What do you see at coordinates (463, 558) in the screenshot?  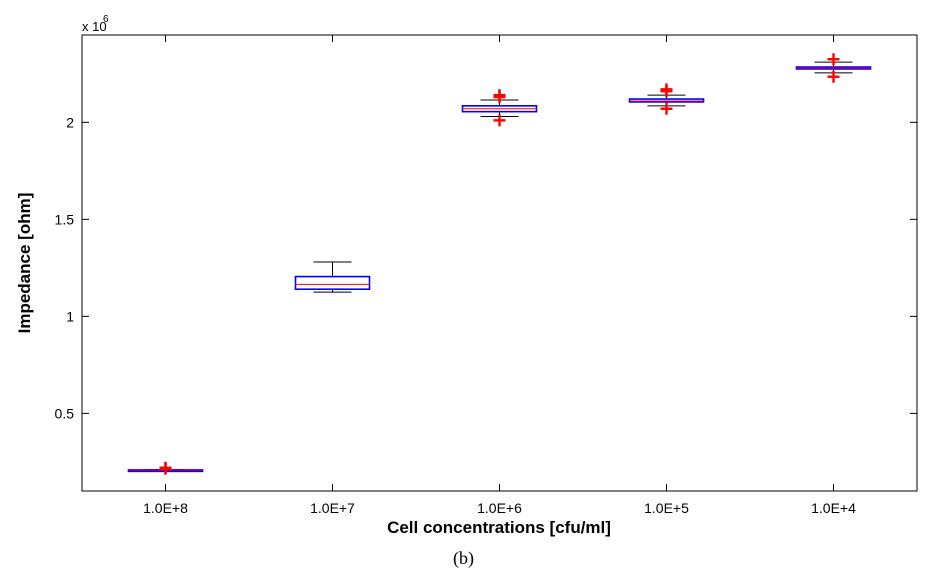 I see `figure-caption: (b)` at bounding box center [463, 558].